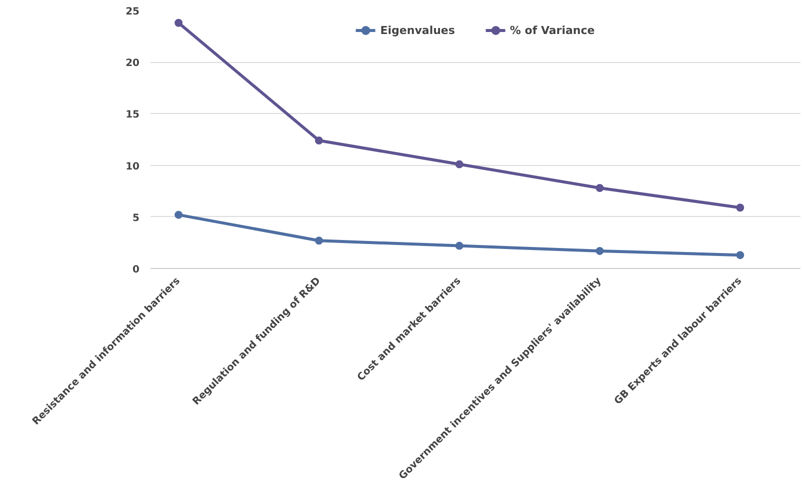 This screenshot has height=488, width=802. I want to click on y-tick-label: 20, so click(133, 64).